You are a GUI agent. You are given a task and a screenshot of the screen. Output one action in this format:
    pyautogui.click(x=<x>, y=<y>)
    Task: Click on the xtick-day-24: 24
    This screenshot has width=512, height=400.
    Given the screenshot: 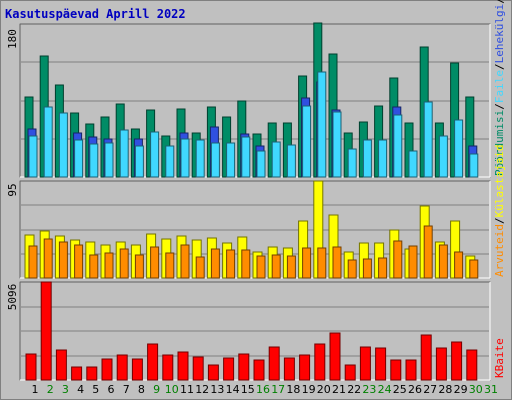 What is the action you would take?
    pyautogui.click(x=385, y=389)
    